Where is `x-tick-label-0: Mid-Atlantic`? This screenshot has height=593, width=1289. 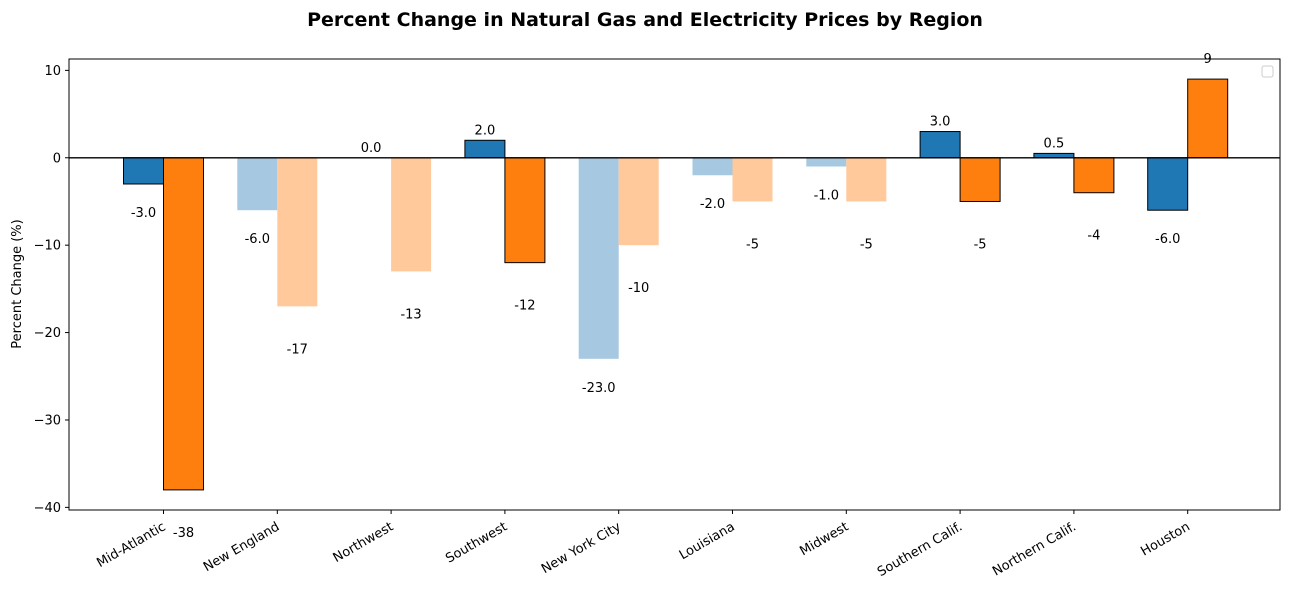 x-tick-label-0: Mid-Atlantic is located at coordinates (131, 544).